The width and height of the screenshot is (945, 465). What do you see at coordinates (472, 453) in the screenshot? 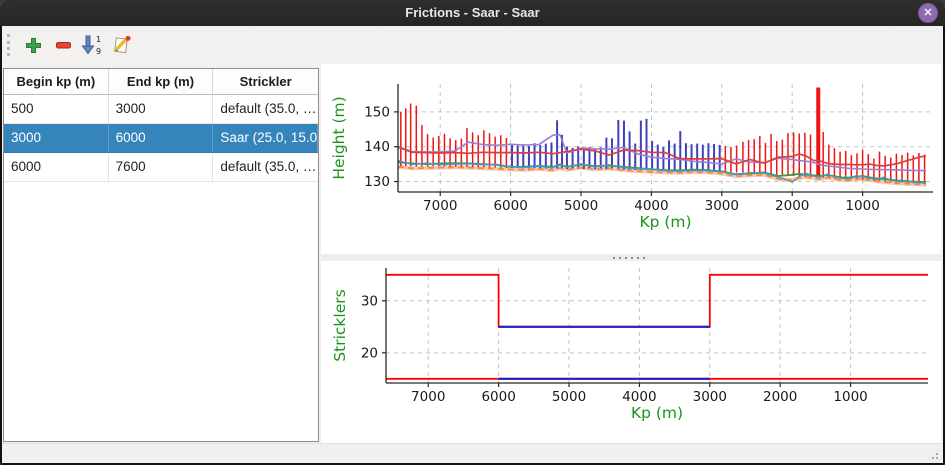
I see `status-bar` at bounding box center [472, 453].